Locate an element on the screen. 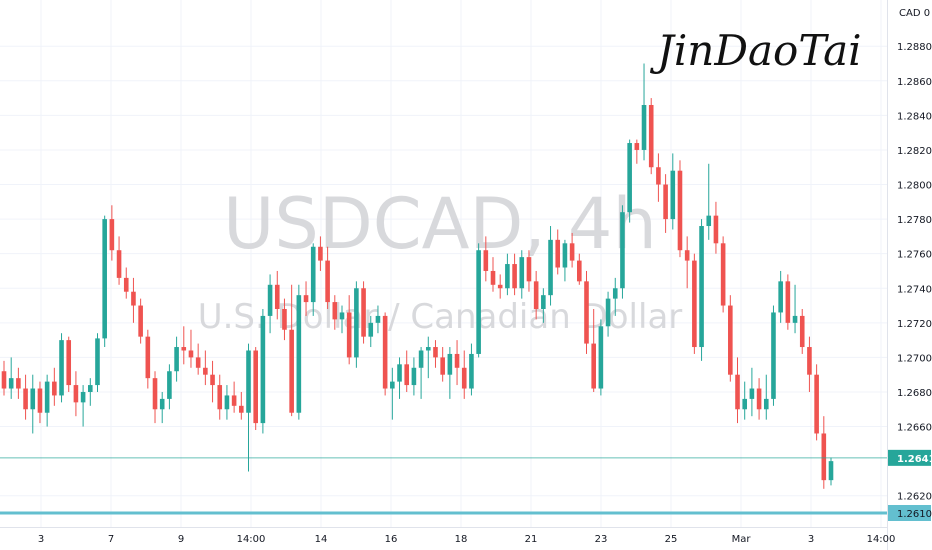  signature: JinDaoTai is located at coordinates (755, 50).